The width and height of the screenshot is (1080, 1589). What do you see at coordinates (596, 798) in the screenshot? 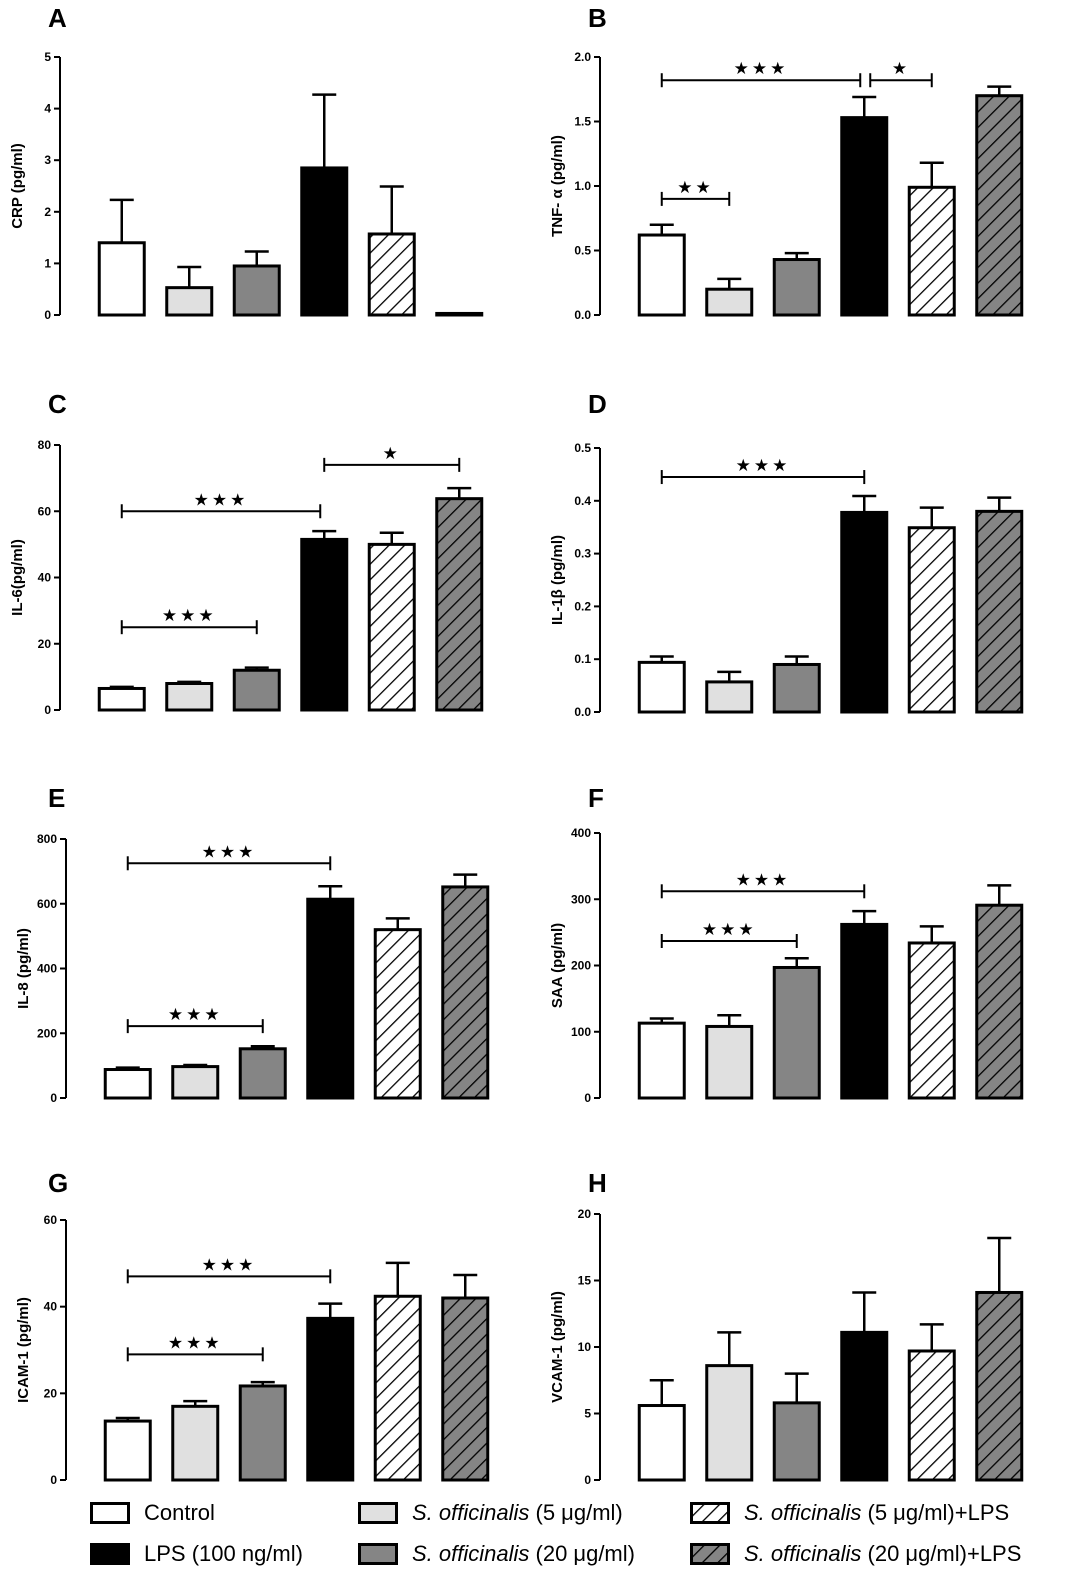
I see `panel-letter: F` at bounding box center [596, 798].